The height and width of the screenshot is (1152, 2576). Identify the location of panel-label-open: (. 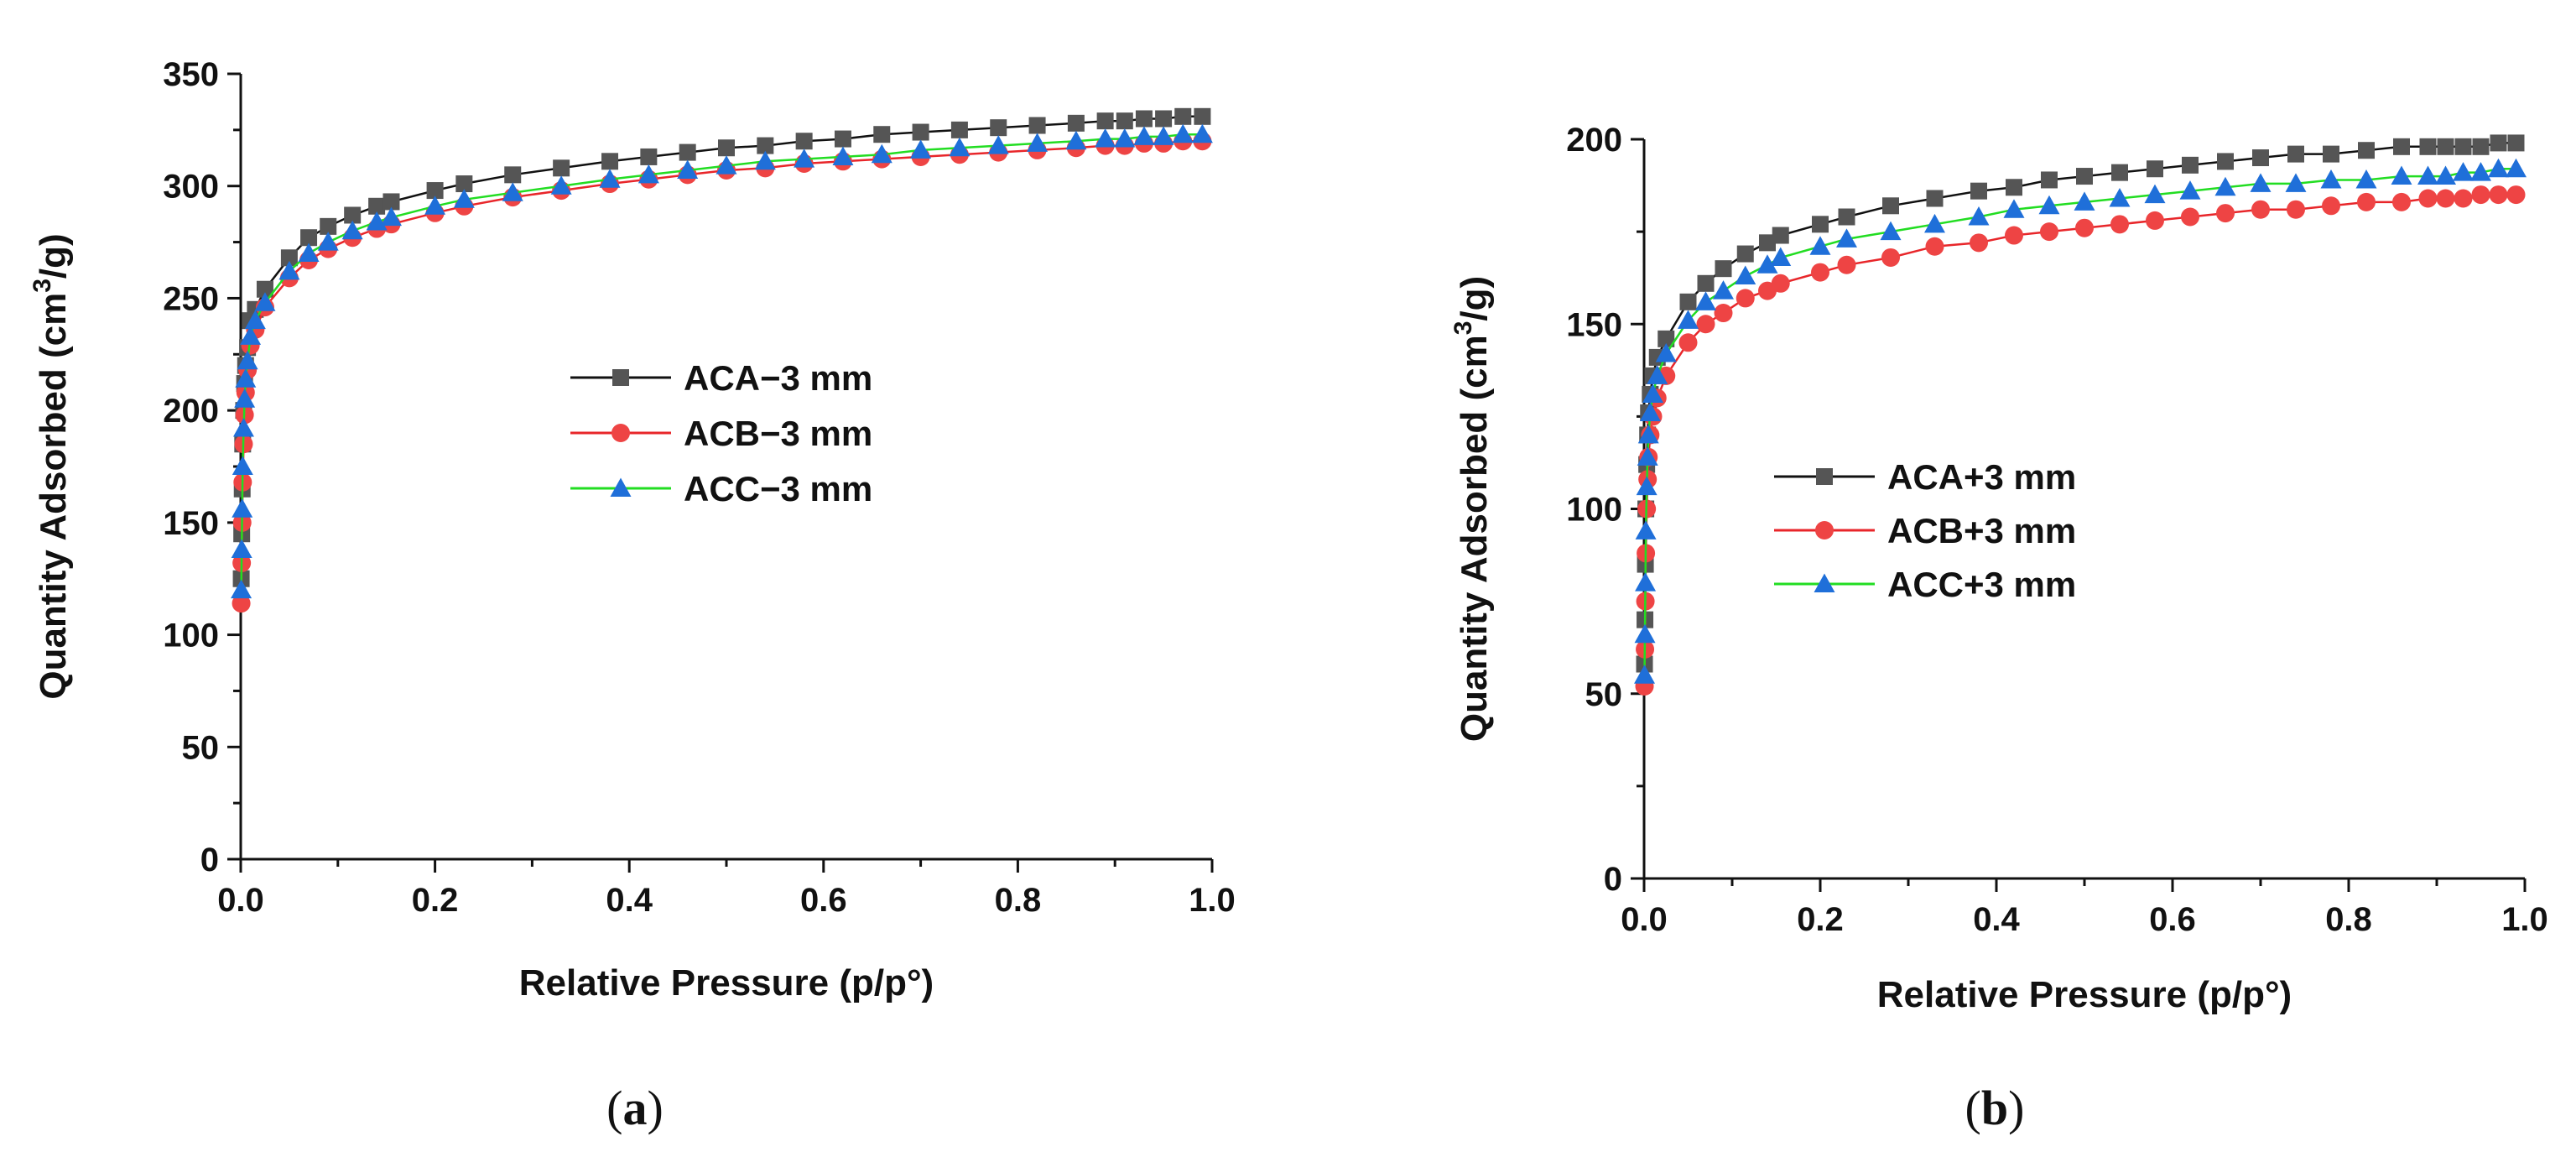
(614, 1108).